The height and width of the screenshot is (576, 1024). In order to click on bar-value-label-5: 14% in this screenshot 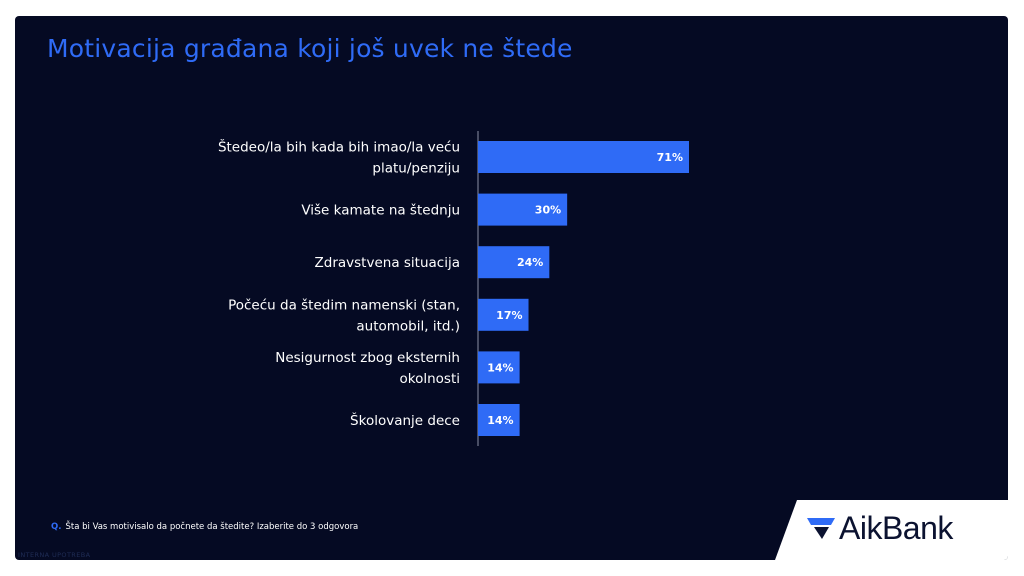, I will do `click(500, 420)`.